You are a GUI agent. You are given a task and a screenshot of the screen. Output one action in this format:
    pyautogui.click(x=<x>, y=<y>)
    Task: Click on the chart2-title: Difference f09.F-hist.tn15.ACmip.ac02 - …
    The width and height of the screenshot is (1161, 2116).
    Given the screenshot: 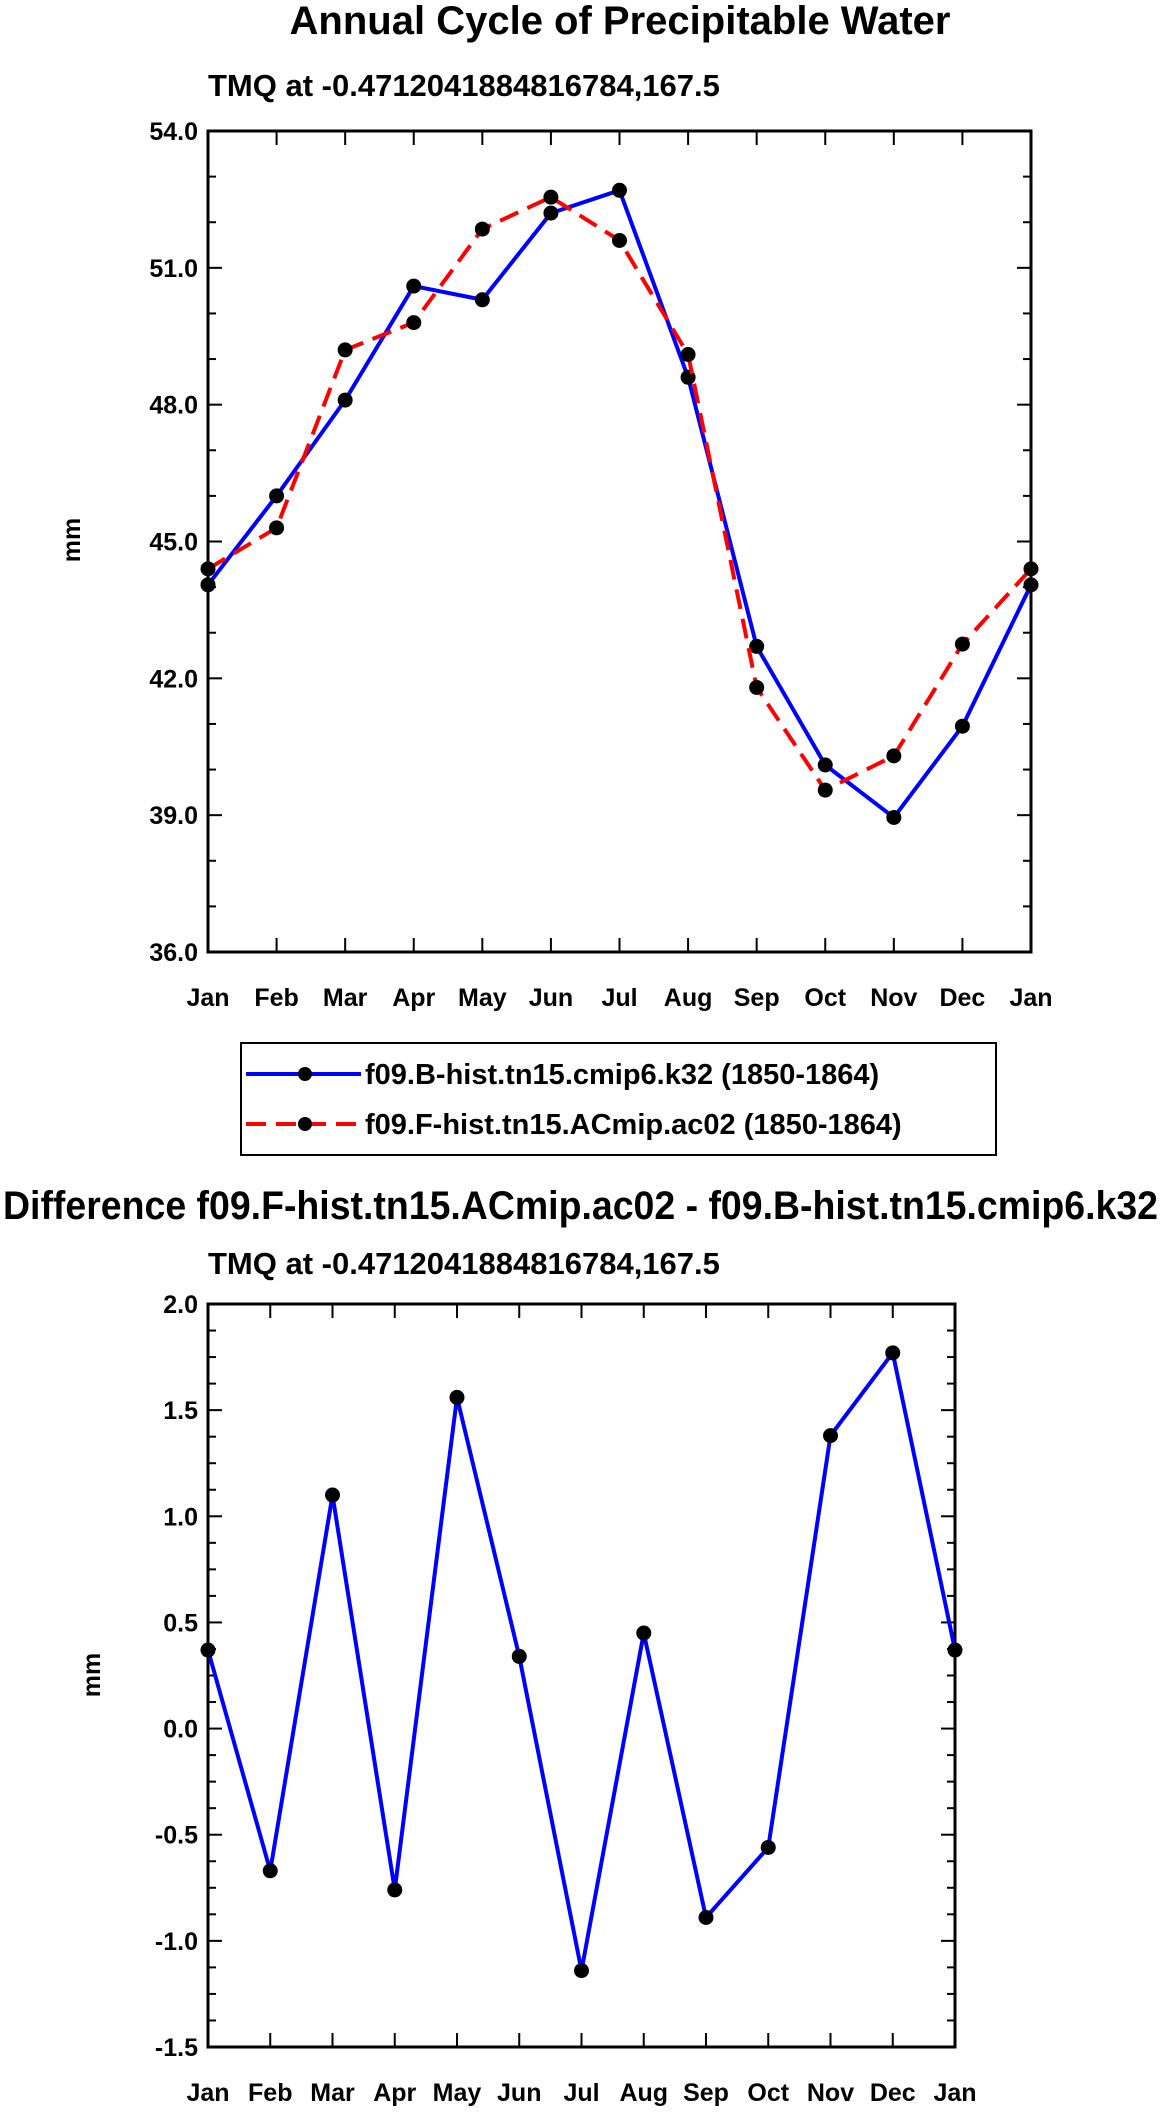 What is the action you would take?
    pyautogui.click(x=580, y=1206)
    